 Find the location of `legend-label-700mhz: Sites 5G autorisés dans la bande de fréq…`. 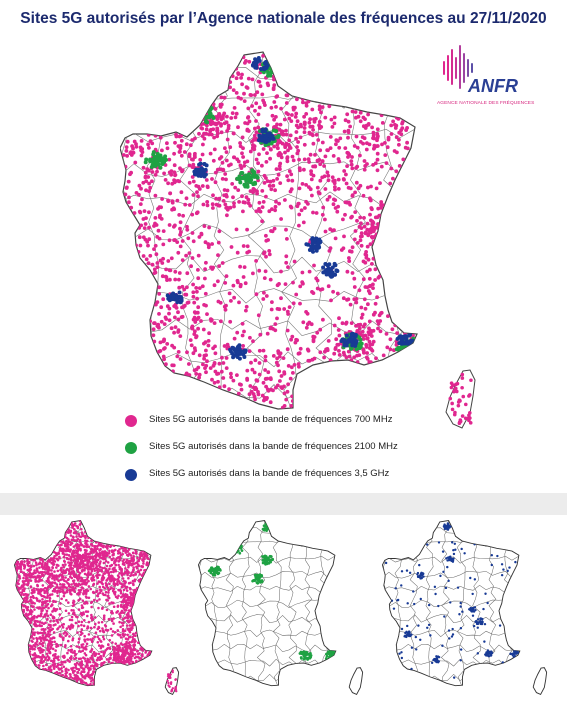

legend-label-700mhz: Sites 5G autorisés dans la bande de fréq… is located at coordinates (271, 419).